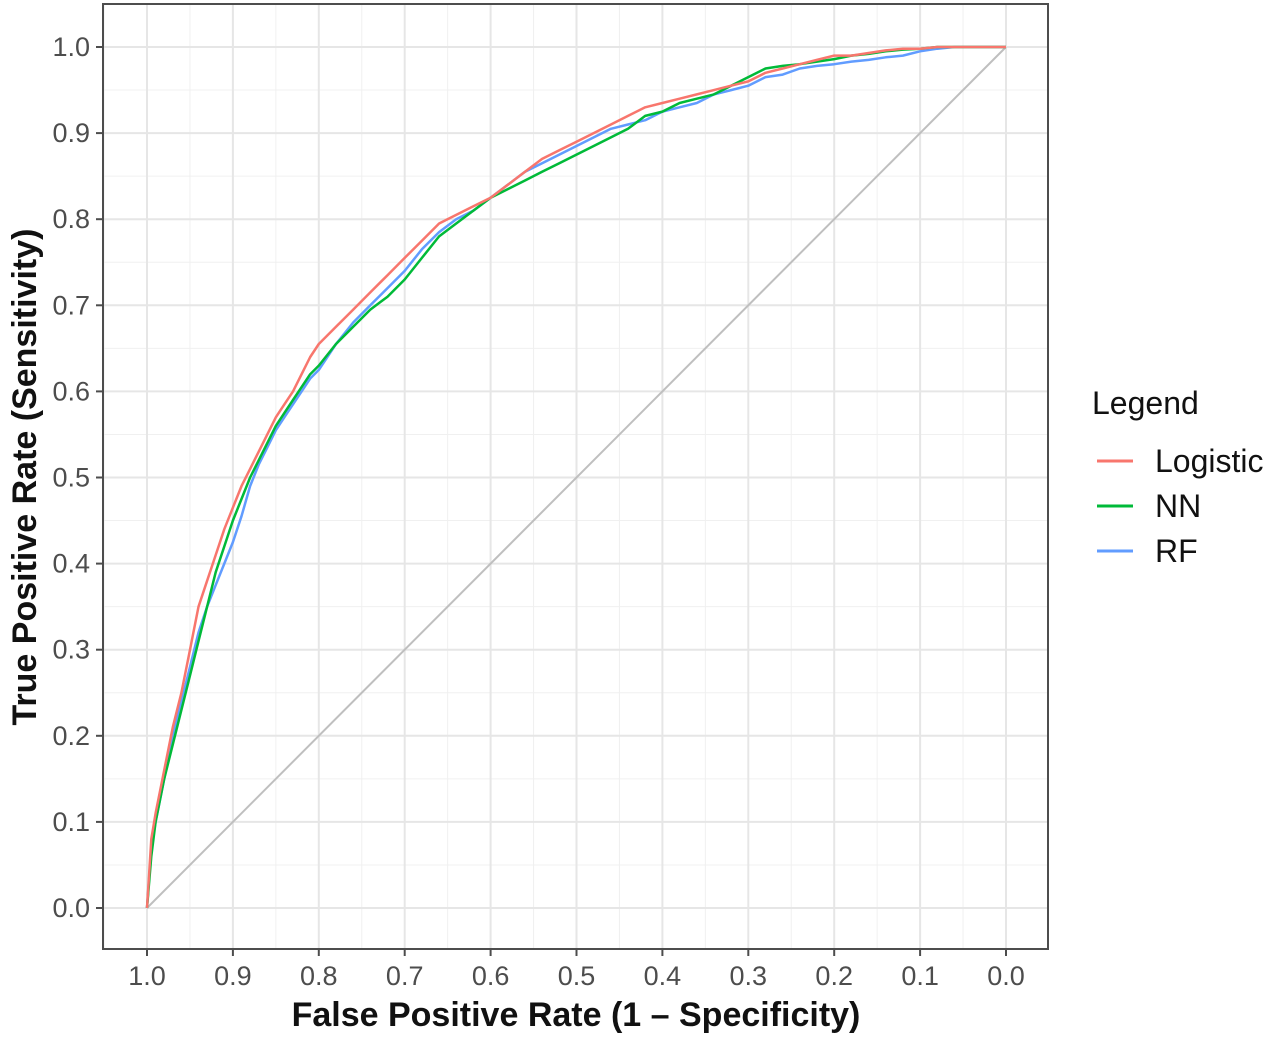  Describe the element at coordinates (663, 976) in the screenshot. I see `x-tick-label: 0.4` at that location.